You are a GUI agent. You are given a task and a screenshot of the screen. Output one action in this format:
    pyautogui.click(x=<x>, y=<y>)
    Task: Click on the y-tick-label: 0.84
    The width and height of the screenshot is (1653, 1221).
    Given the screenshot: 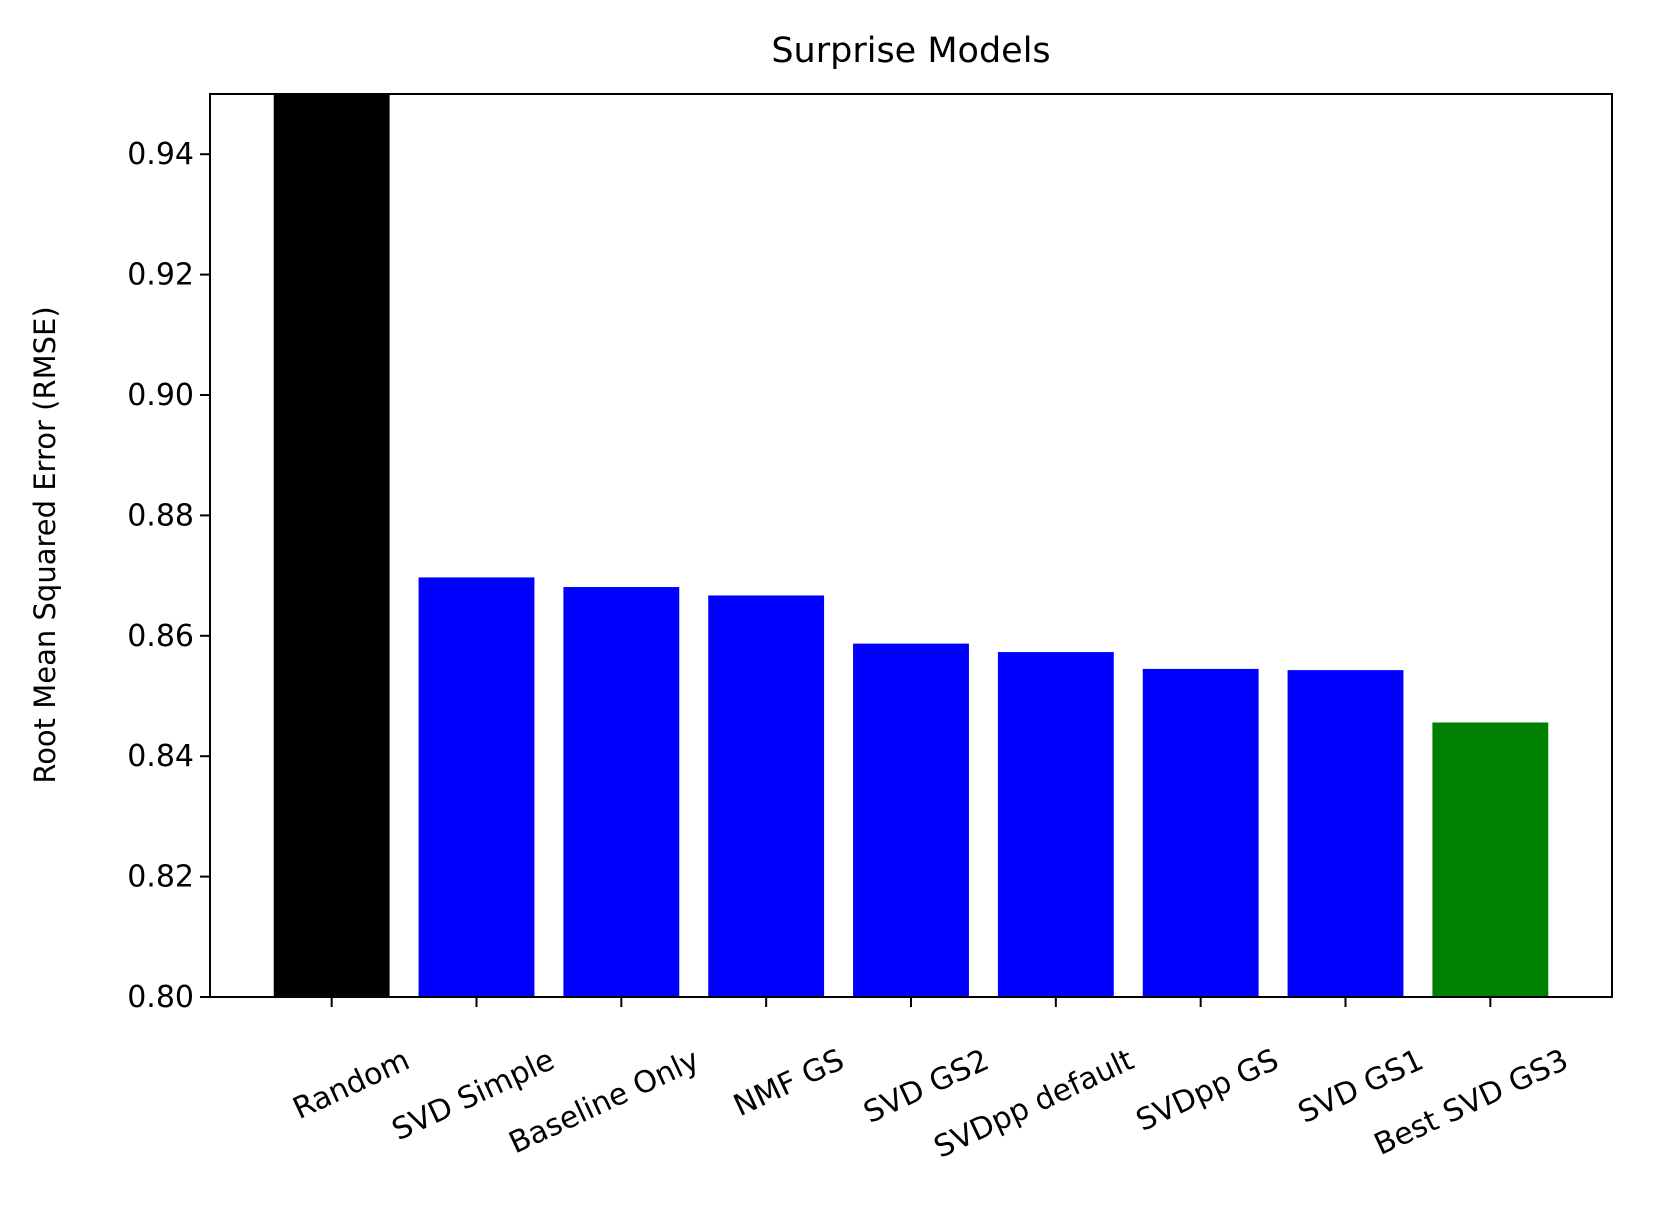 What is the action you would take?
    pyautogui.click(x=160, y=756)
    